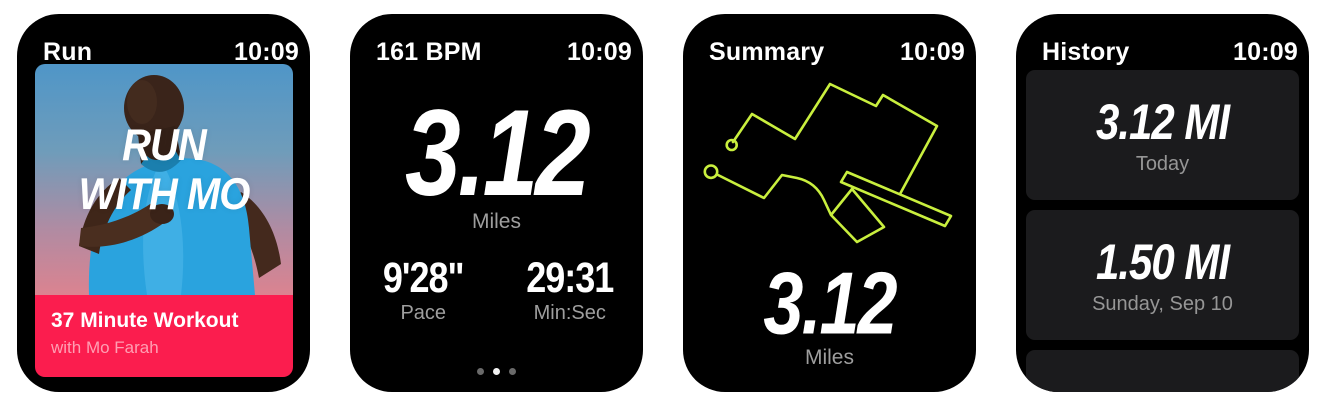 The image size is (1332, 414). What do you see at coordinates (429, 52) in the screenshot?
I see `heart-rate-reading: 161 BPM` at bounding box center [429, 52].